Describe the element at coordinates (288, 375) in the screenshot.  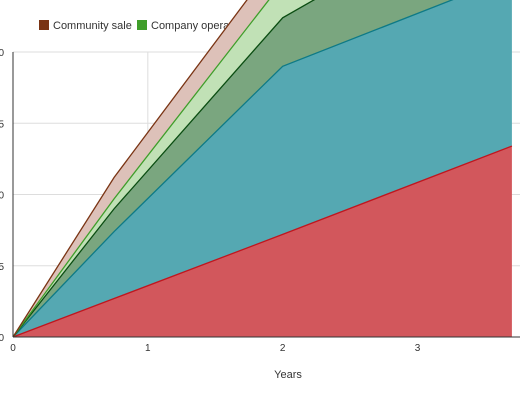
I see `x-axis-label: Years` at that location.